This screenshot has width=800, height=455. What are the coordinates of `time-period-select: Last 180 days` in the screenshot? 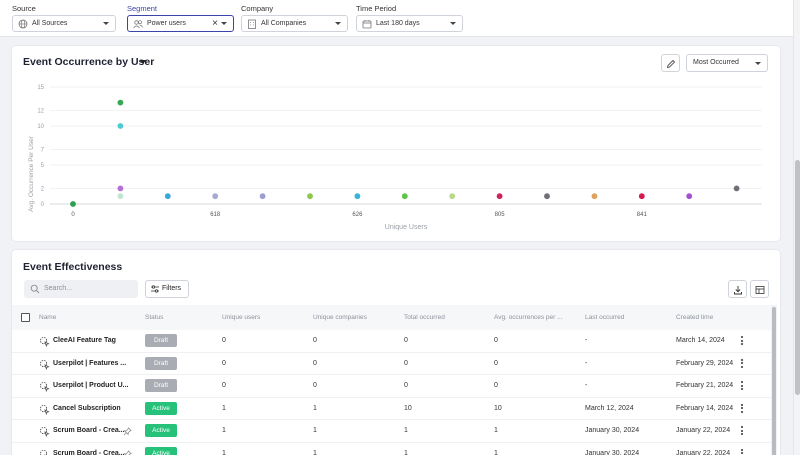 It's located at (409, 23).